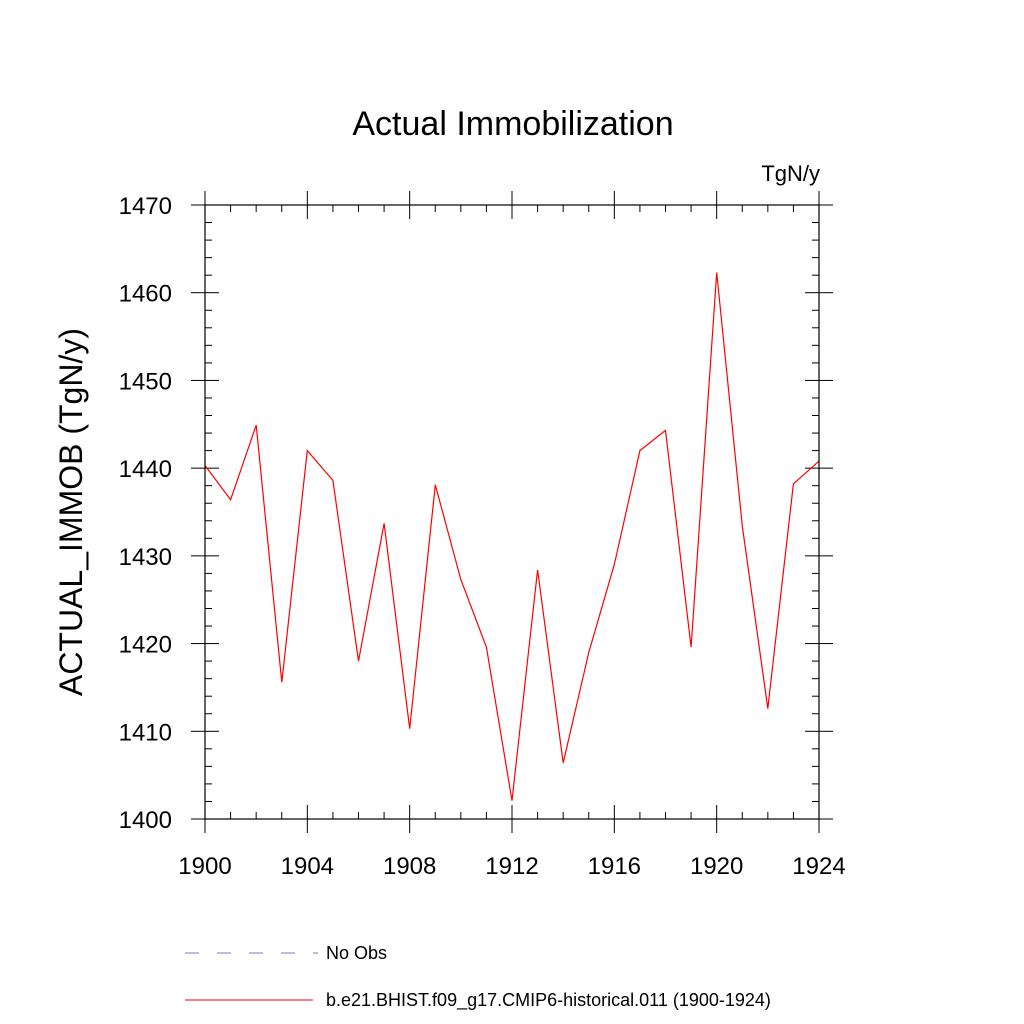 This screenshot has width=1024, height=1024. Describe the element at coordinates (145, 820) in the screenshot. I see `y-tick-label: 1400` at that location.